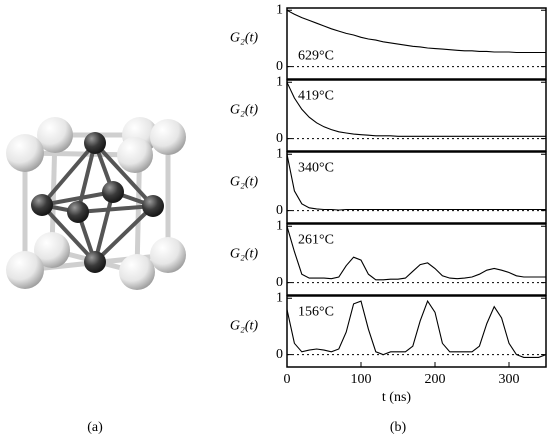  I want to click on panel-label: (b), so click(398, 427).